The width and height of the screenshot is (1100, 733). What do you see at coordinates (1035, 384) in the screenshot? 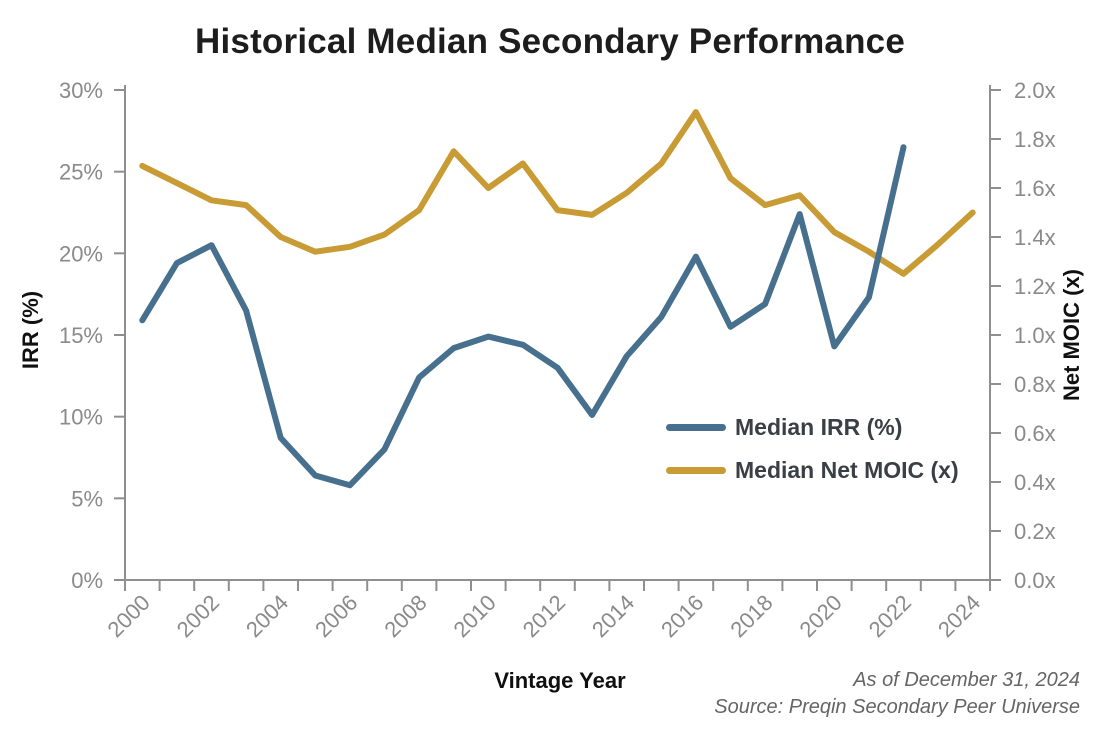
I see `svg-text: 0.8x` at bounding box center [1035, 384].